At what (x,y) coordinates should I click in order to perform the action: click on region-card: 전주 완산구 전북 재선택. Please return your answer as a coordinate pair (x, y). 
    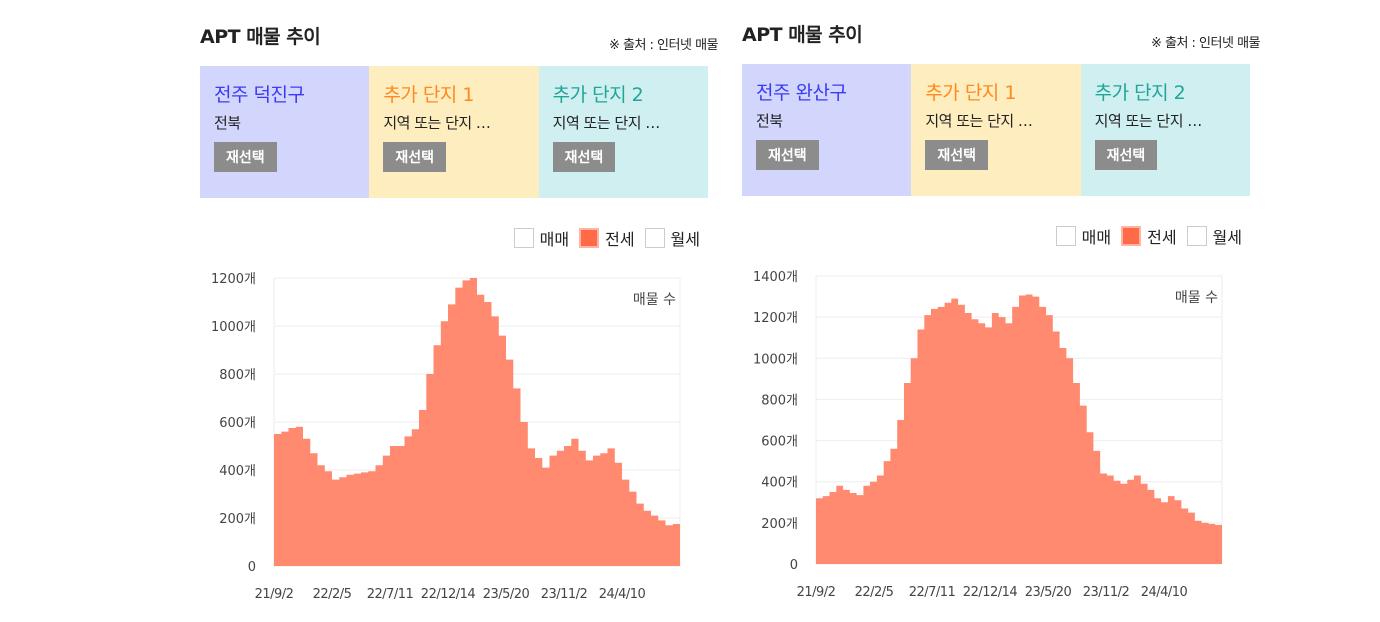
    Looking at the image, I should click on (827, 130).